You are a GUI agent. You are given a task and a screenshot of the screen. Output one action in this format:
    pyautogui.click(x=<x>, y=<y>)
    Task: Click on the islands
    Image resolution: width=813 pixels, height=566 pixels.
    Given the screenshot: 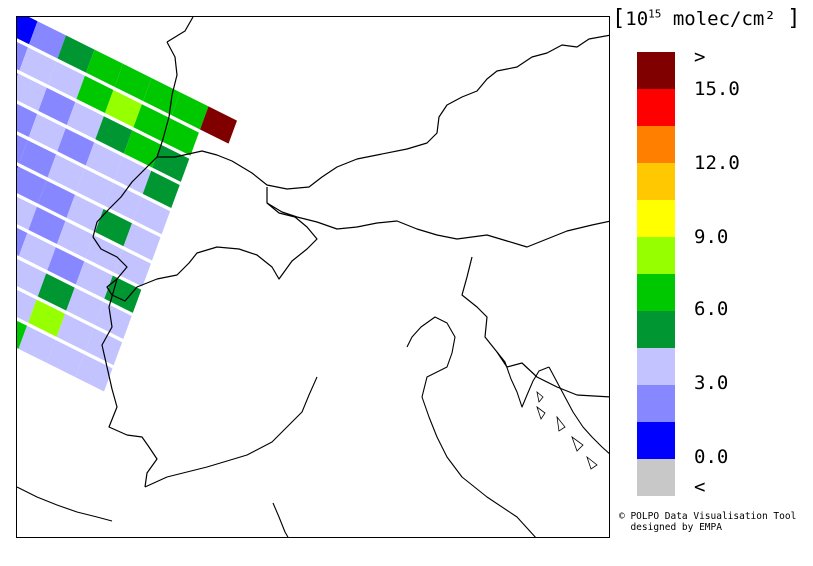 What is the action you would take?
    pyautogui.click(x=567, y=430)
    